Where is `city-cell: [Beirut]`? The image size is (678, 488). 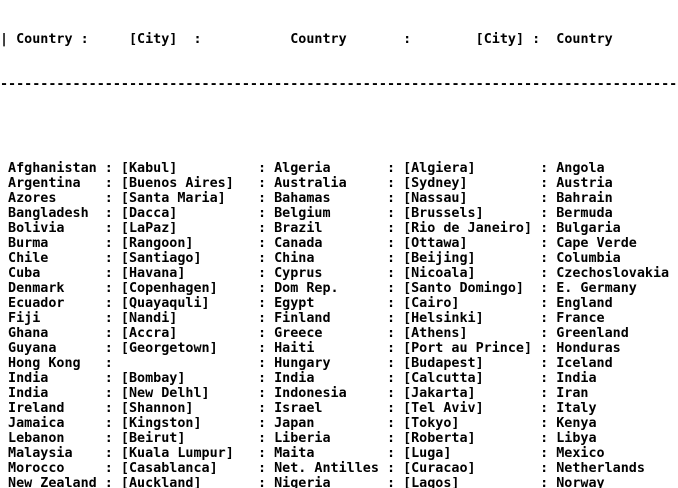
city-cell: [Beirut] is located at coordinates (153, 438).